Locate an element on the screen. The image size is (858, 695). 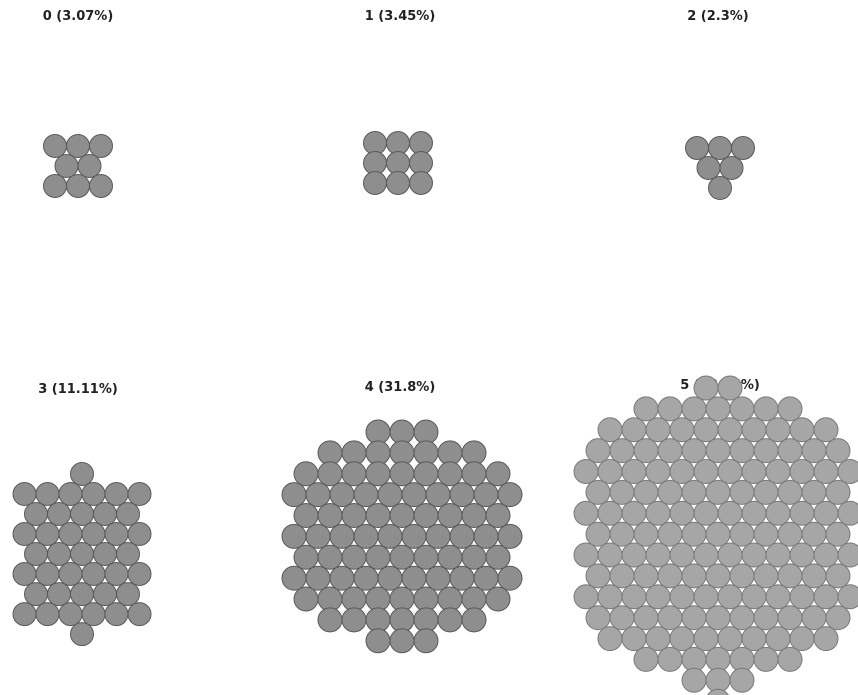
panel-1-label: 1 (3.45%) is located at coordinates (400, 16).